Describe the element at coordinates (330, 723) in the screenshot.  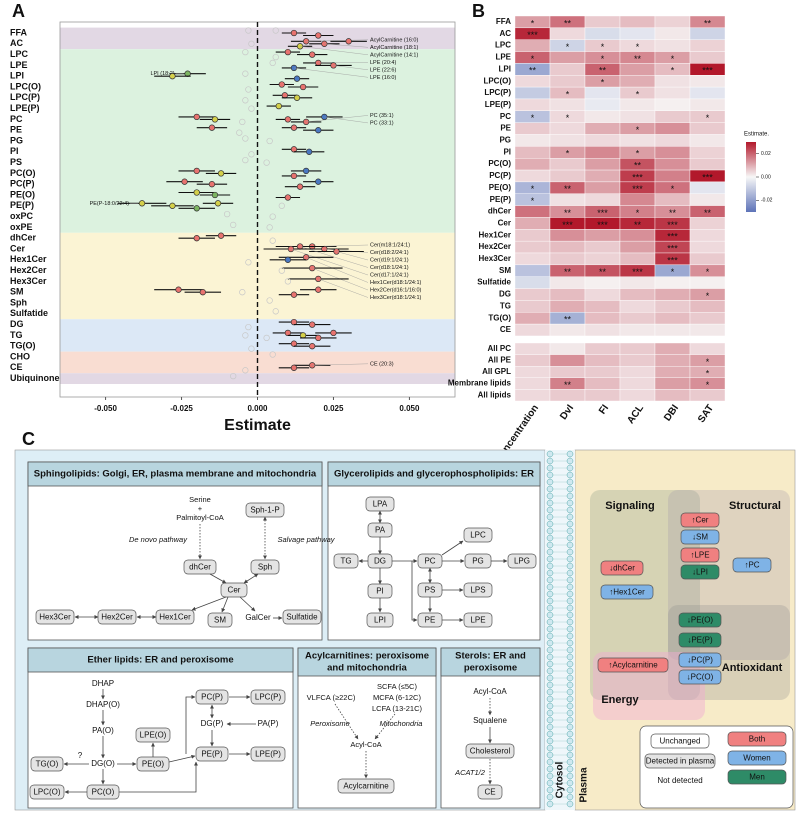
I see `diagram-text: Peroxisome` at that location.